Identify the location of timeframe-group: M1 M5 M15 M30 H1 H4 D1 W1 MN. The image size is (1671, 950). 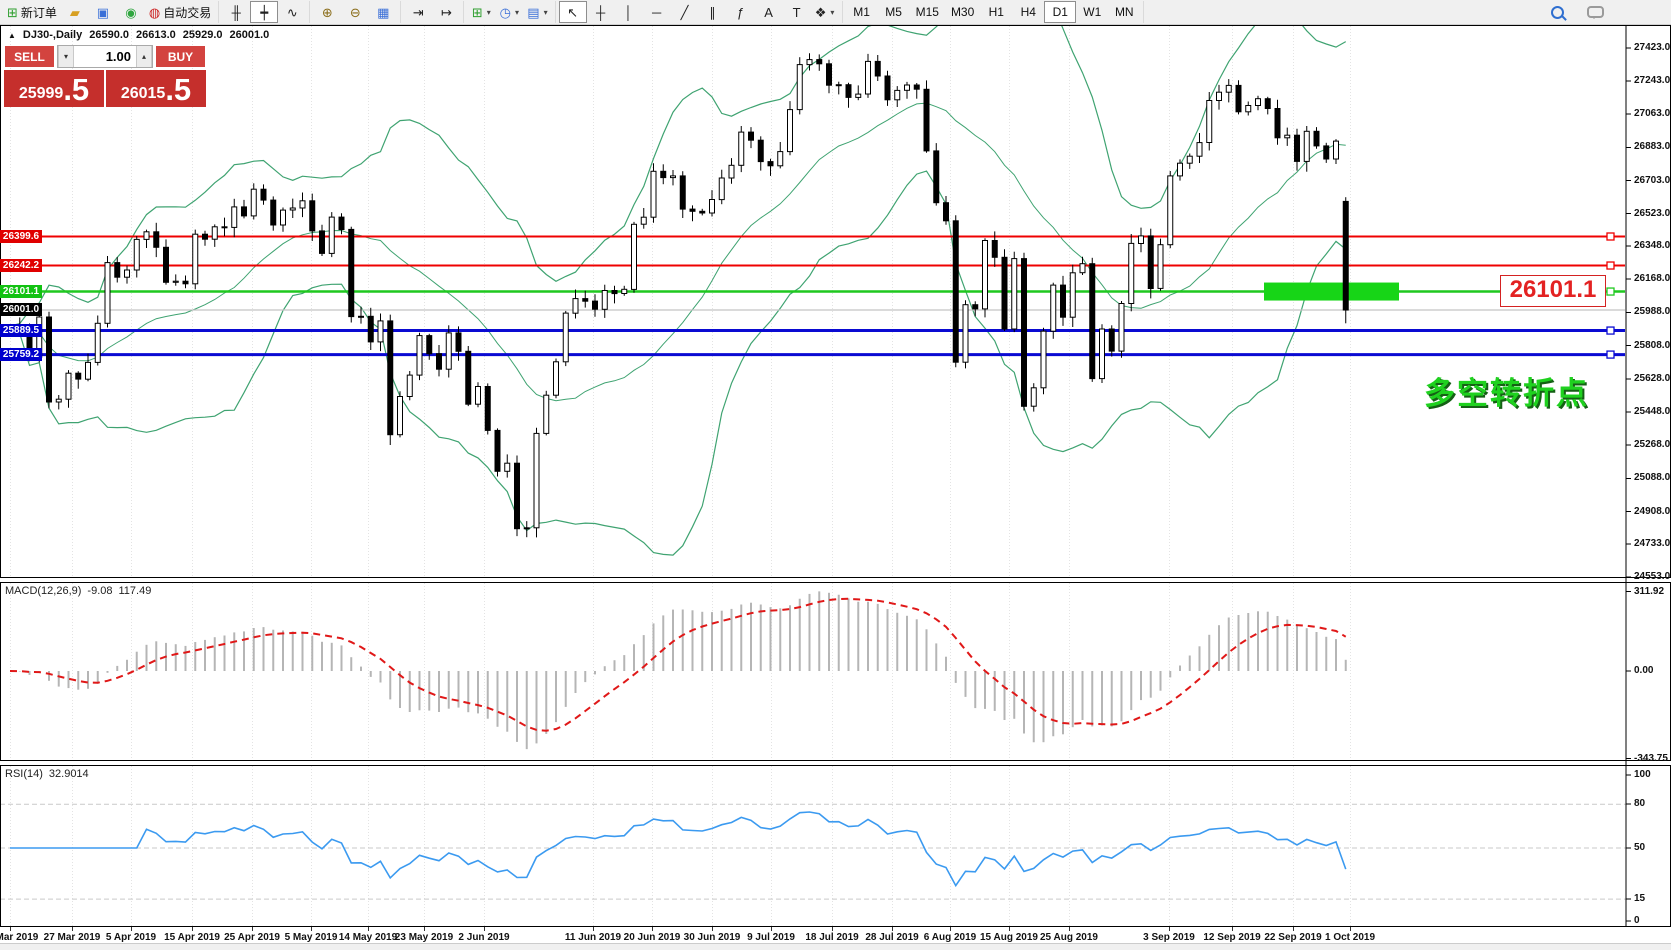
(994, 12).